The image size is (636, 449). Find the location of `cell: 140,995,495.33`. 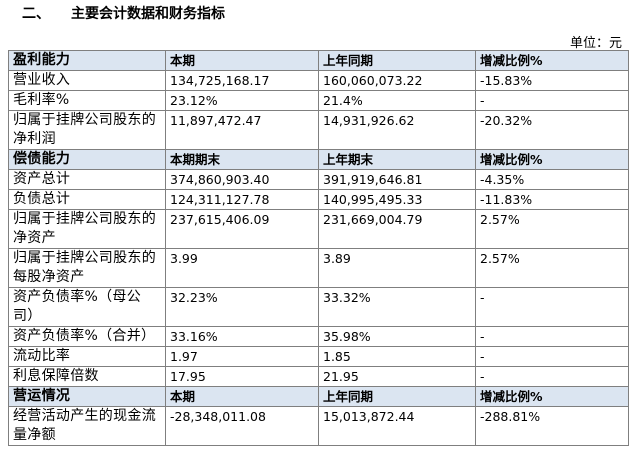

cell: 140,995,495.33 is located at coordinates (397, 199).